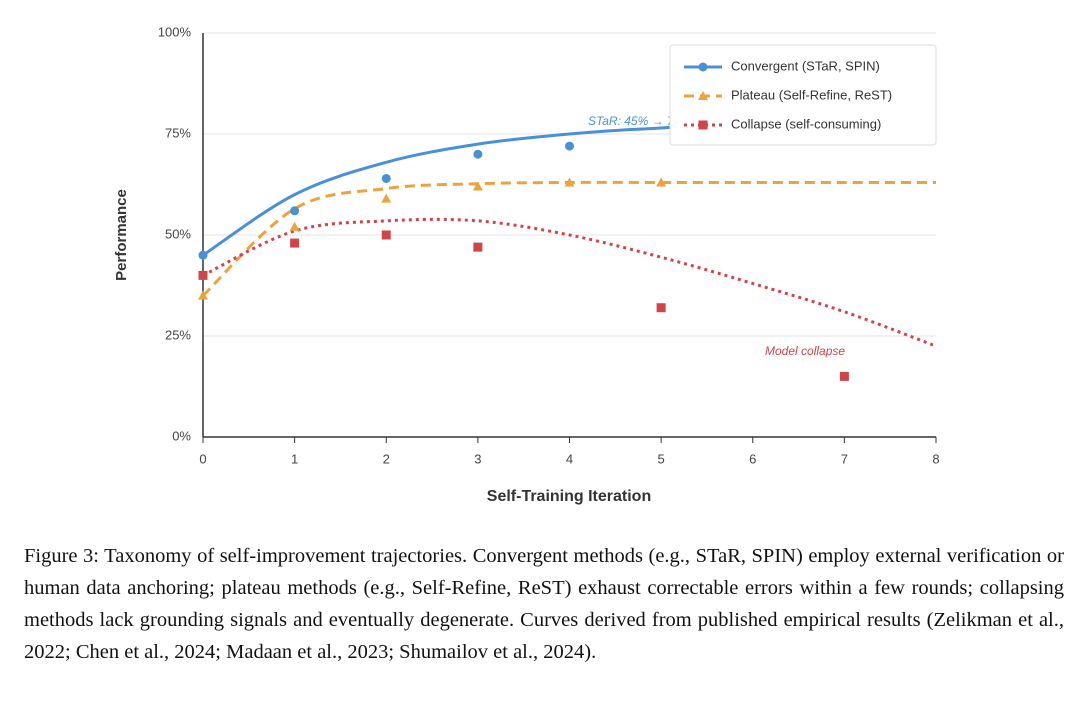  I want to click on x-tick-label: 6, so click(752, 458).